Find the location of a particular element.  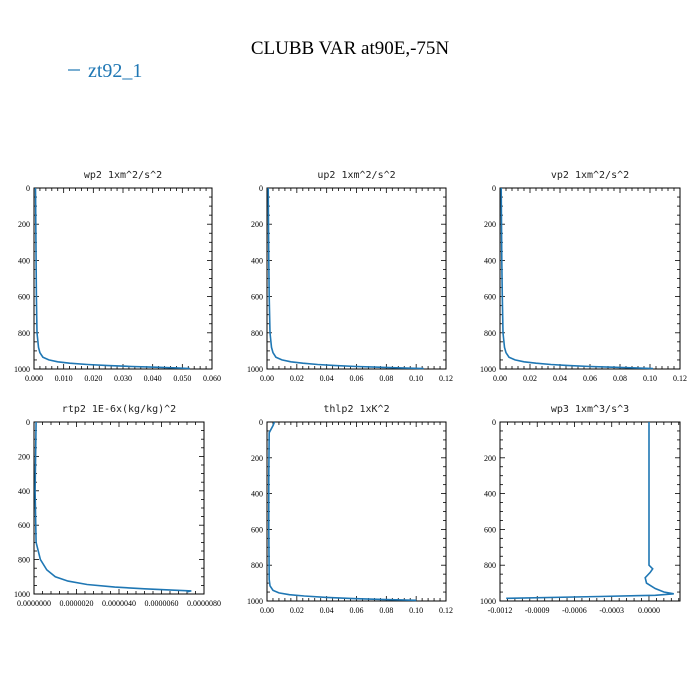

figure-title: CLUBB VAR at90E,-75N is located at coordinates (350, 48).